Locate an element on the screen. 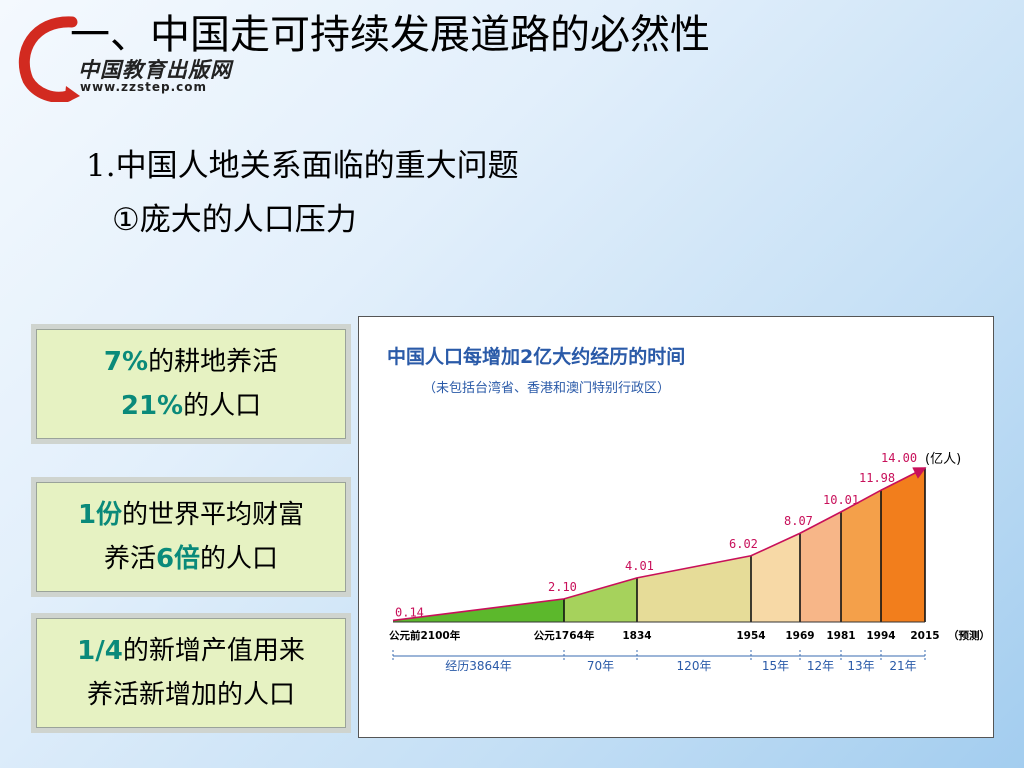  highlight-value: 6倍 is located at coordinates (178, 559).